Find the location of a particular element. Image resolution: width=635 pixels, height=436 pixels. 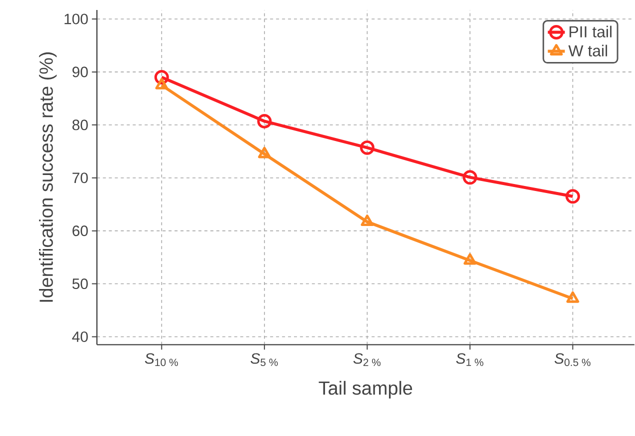

y-tick-label: 50 is located at coordinates (80, 284).